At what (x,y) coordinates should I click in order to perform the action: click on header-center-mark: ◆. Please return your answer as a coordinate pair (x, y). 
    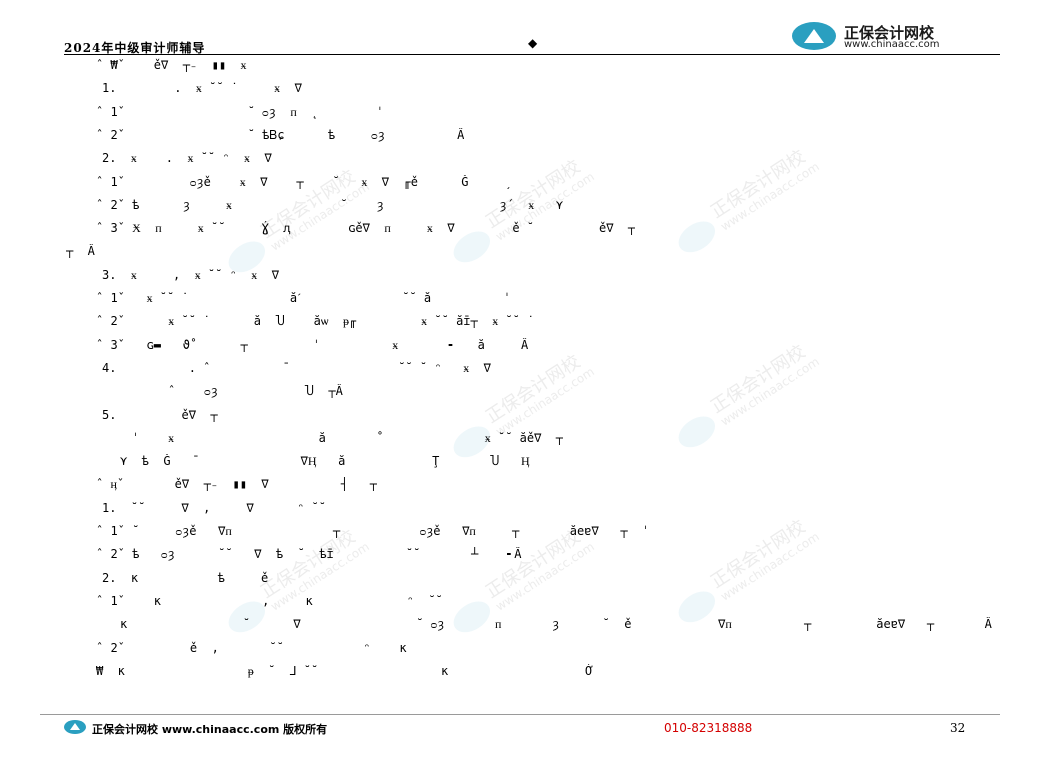
    Looking at the image, I should click on (533, 43).